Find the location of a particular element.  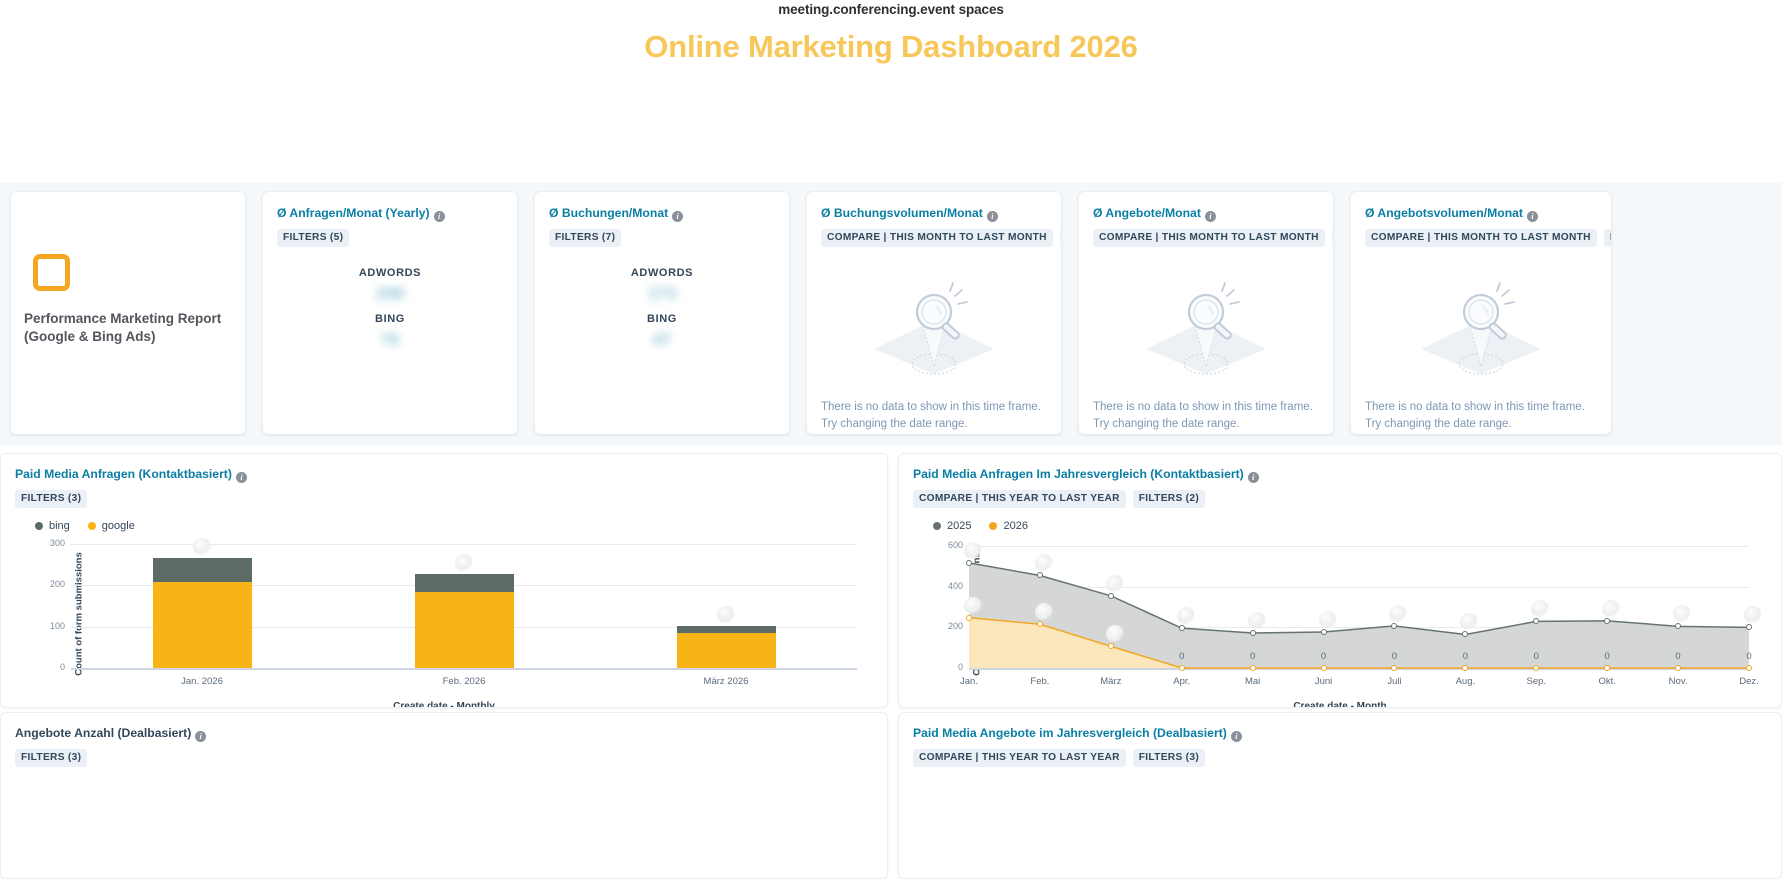

legend-item-bing: bing is located at coordinates (52, 526).